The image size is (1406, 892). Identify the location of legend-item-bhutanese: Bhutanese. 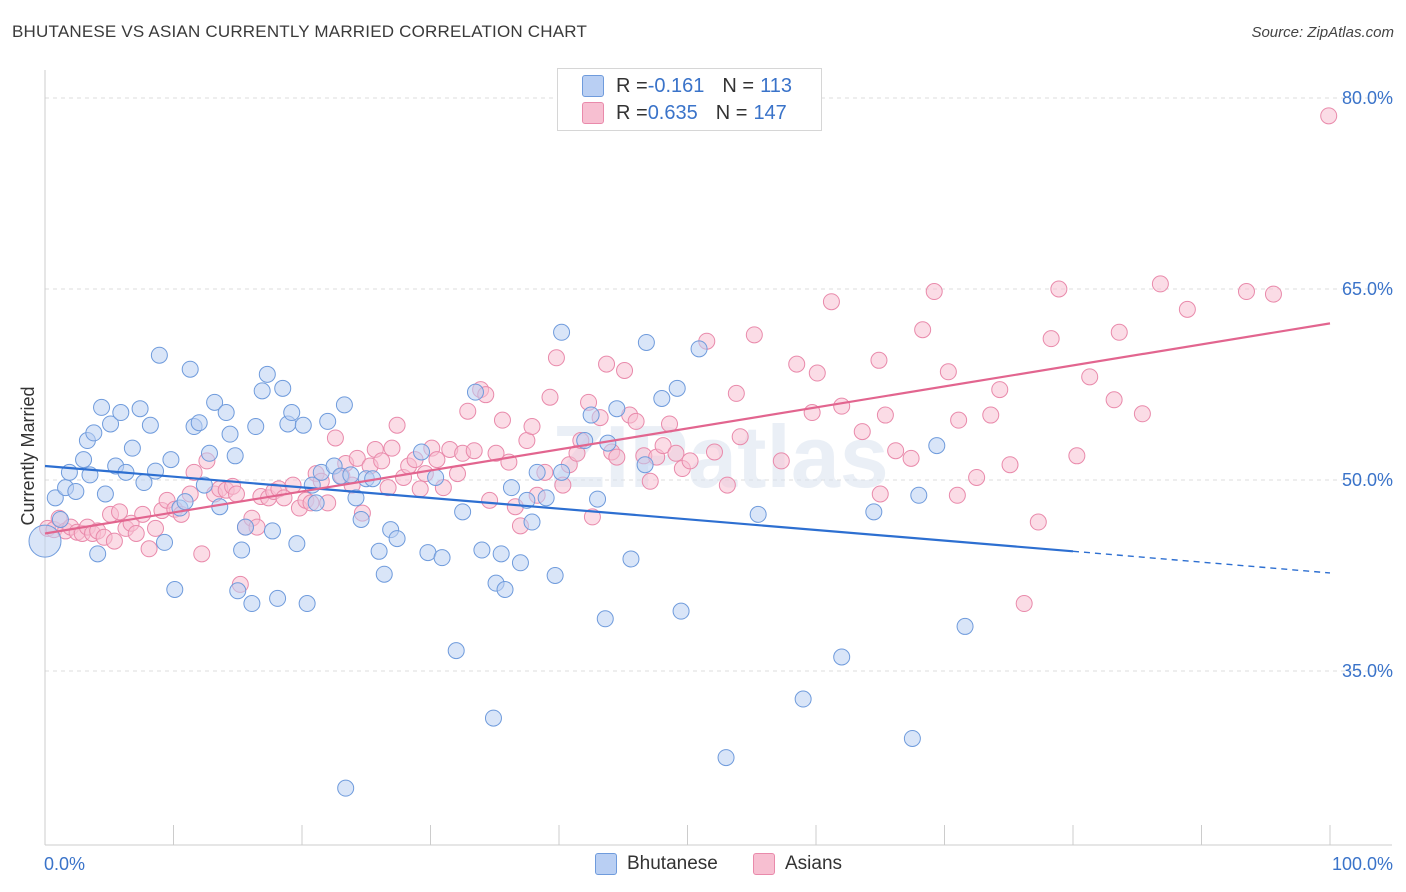
(656, 864).